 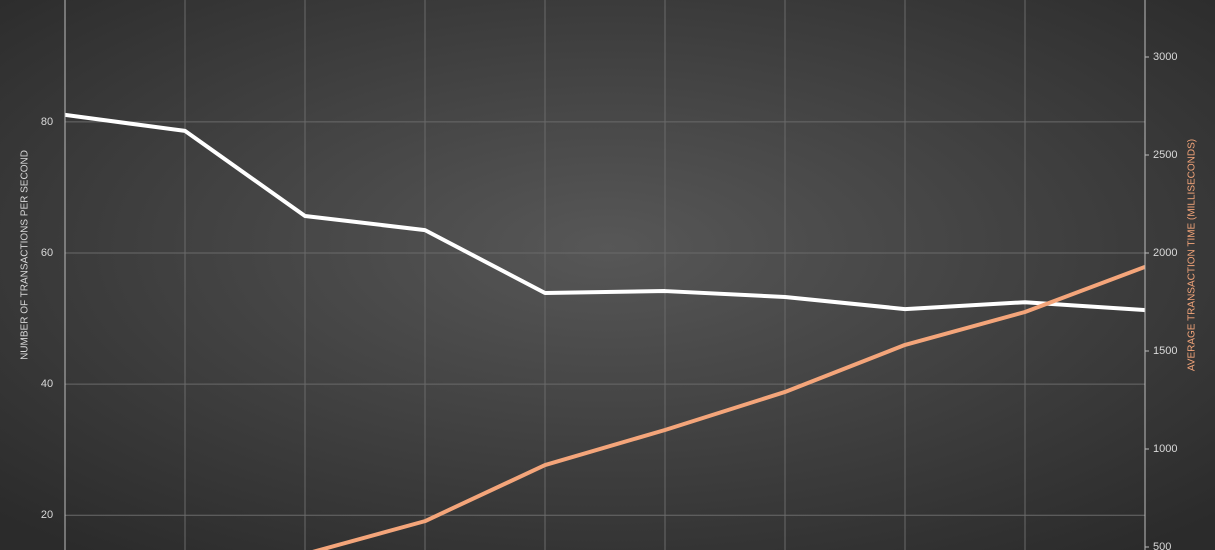 What do you see at coordinates (1165, 449) in the screenshot?
I see `y2-tick-label: 1000` at bounding box center [1165, 449].